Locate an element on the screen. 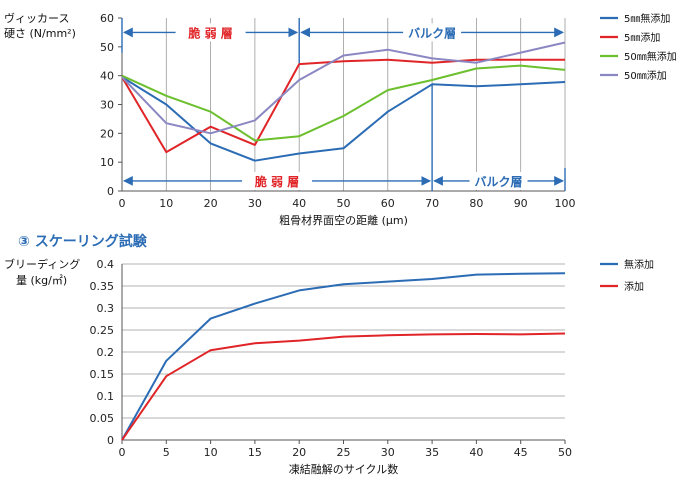  scaling-xtick-label-10: 50 is located at coordinates (565, 452).